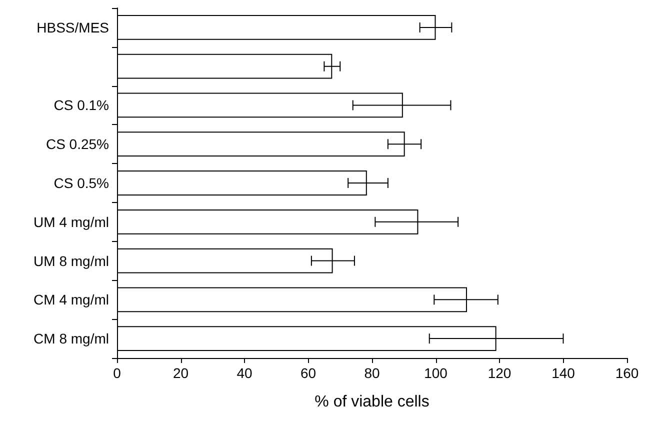 The image size is (657, 432). I want to click on x-tick-label: 120, so click(500, 373).